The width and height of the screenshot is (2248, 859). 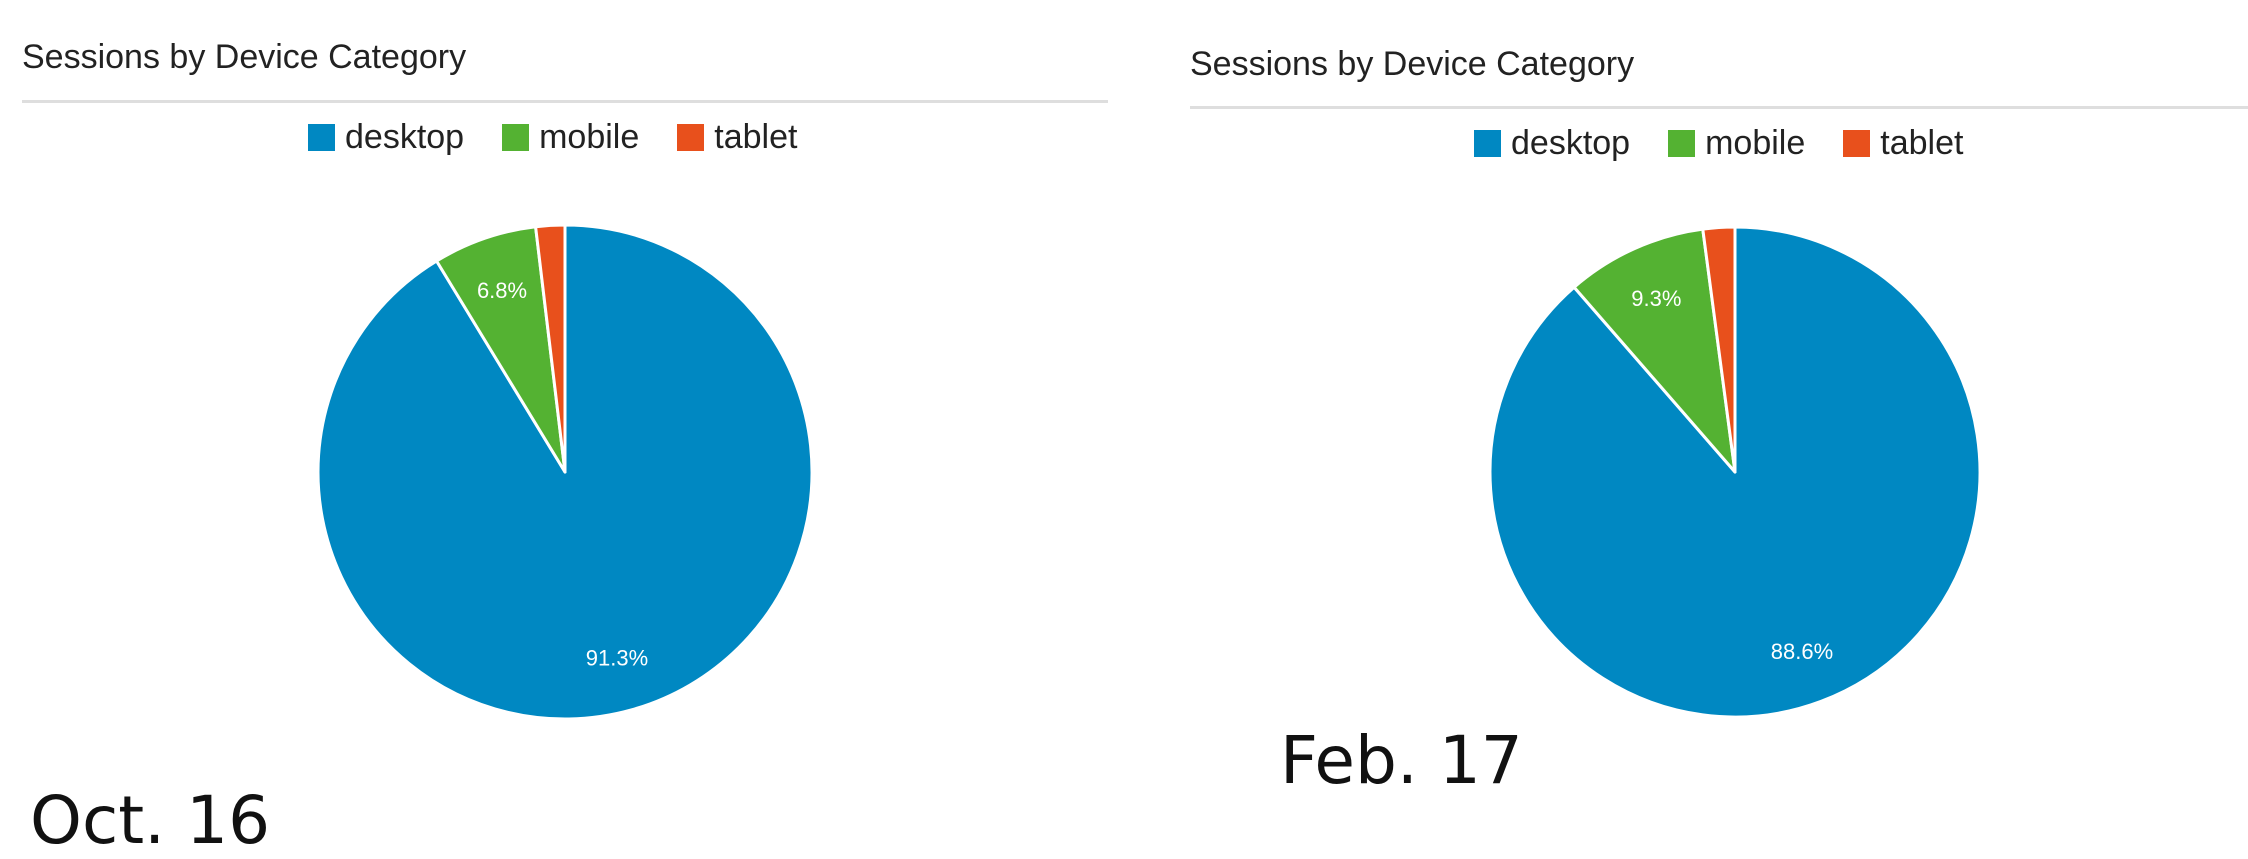 I want to click on pie-chart: 88.6% 9.3%, so click(x=1735, y=472).